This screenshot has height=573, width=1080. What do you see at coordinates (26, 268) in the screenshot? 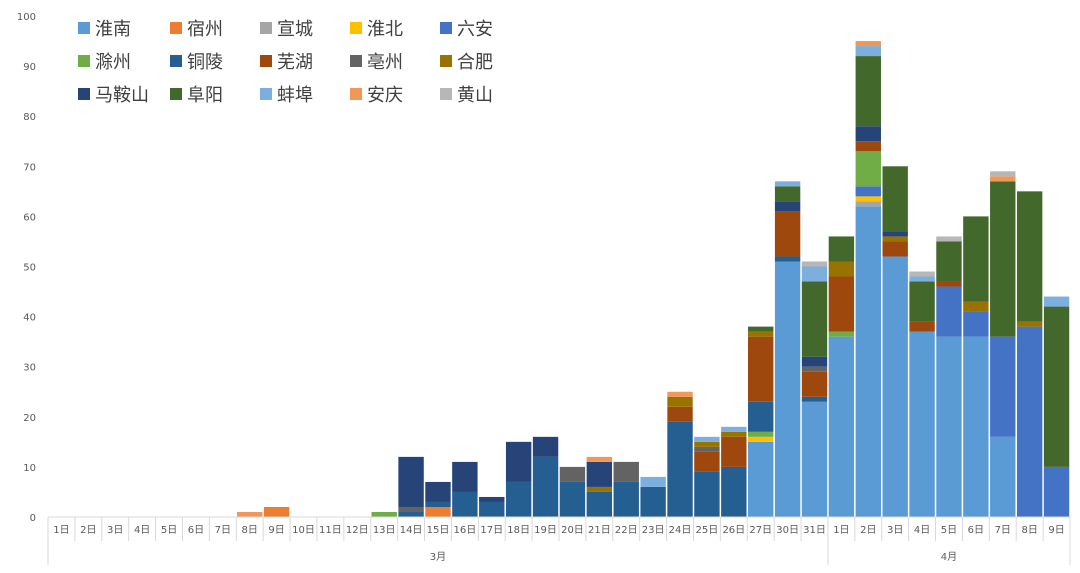
I see `y-axis: 0 10 20 30 40 50 60 70 80 90 100` at bounding box center [26, 268].